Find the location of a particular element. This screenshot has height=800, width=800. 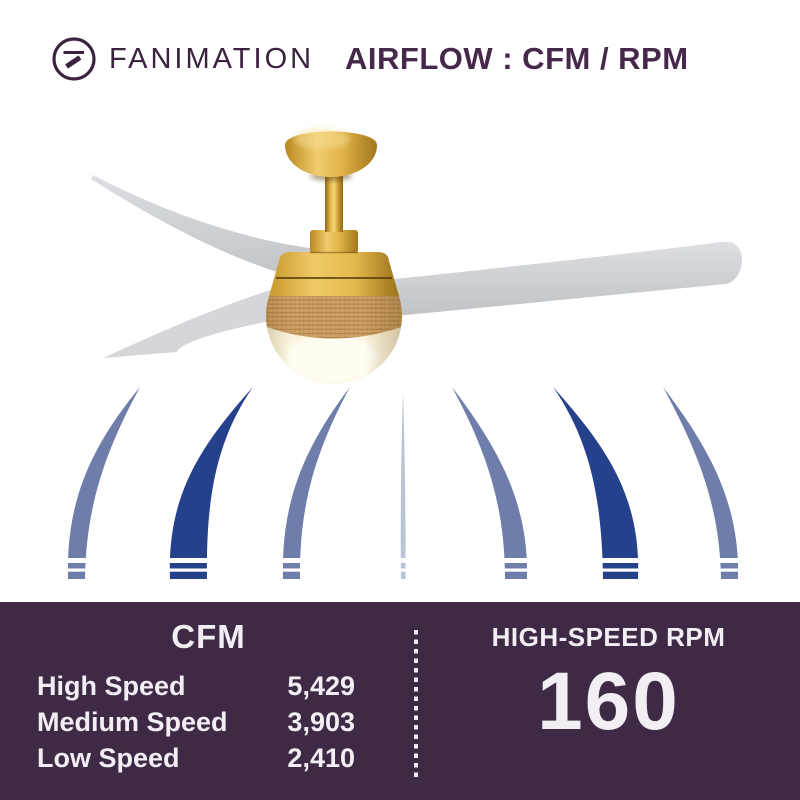

table-row: Medium Speed 3,903 is located at coordinates (196, 722).